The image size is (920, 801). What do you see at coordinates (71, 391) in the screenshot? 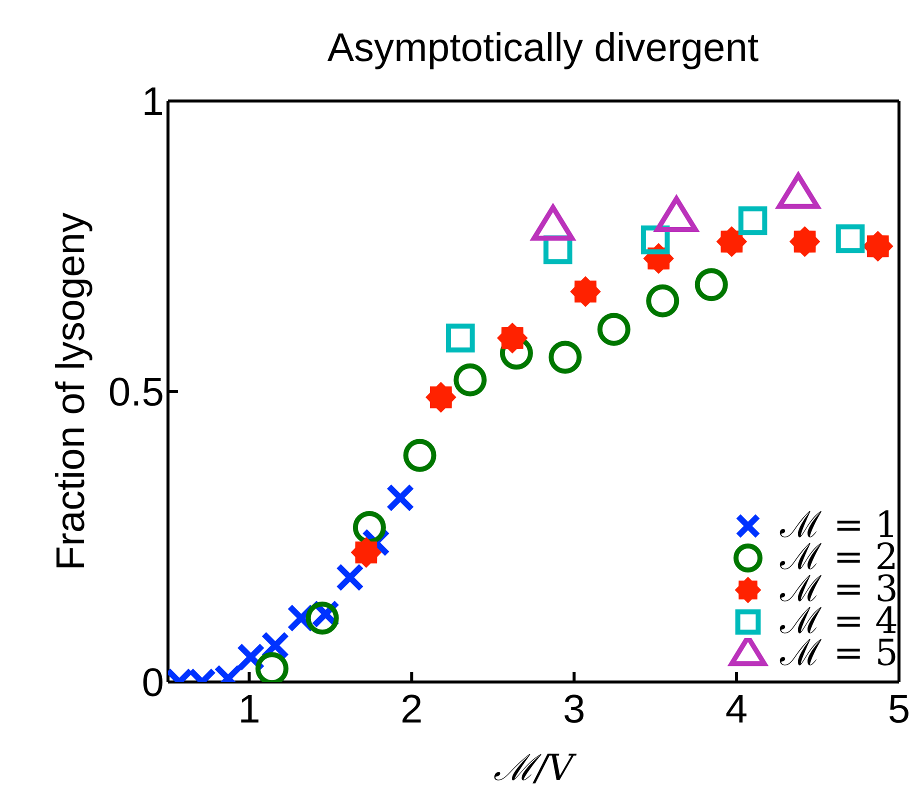
I see `y-axis-title: Fraction of lysogeny` at bounding box center [71, 391].